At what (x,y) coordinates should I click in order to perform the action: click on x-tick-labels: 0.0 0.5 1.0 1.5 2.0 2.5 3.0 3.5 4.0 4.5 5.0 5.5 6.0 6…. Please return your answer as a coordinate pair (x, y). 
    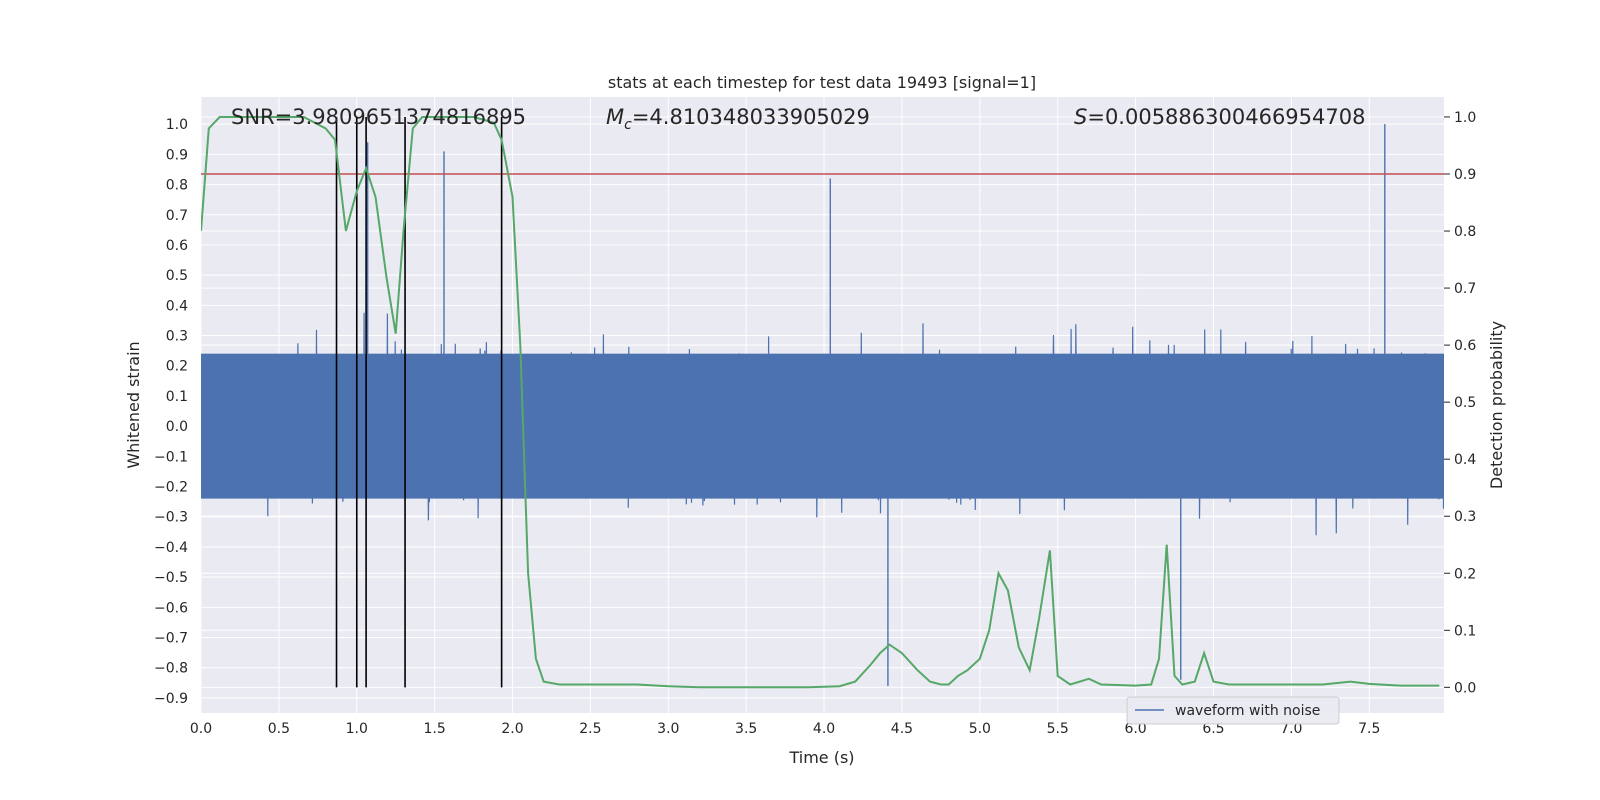
    Looking at the image, I should click on (785, 729).